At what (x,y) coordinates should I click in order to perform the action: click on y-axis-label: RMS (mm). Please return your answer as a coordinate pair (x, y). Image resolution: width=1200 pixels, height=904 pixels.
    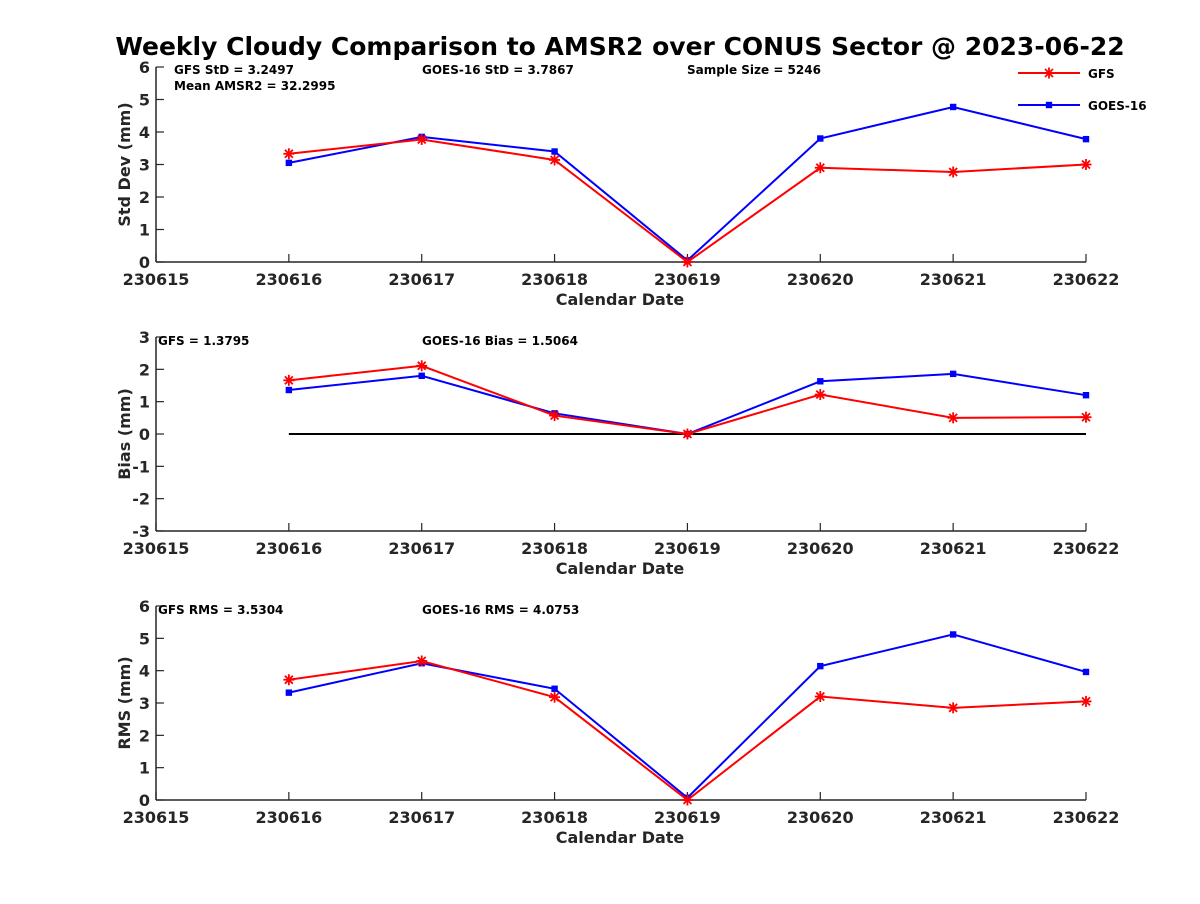
    Looking at the image, I should click on (124, 702).